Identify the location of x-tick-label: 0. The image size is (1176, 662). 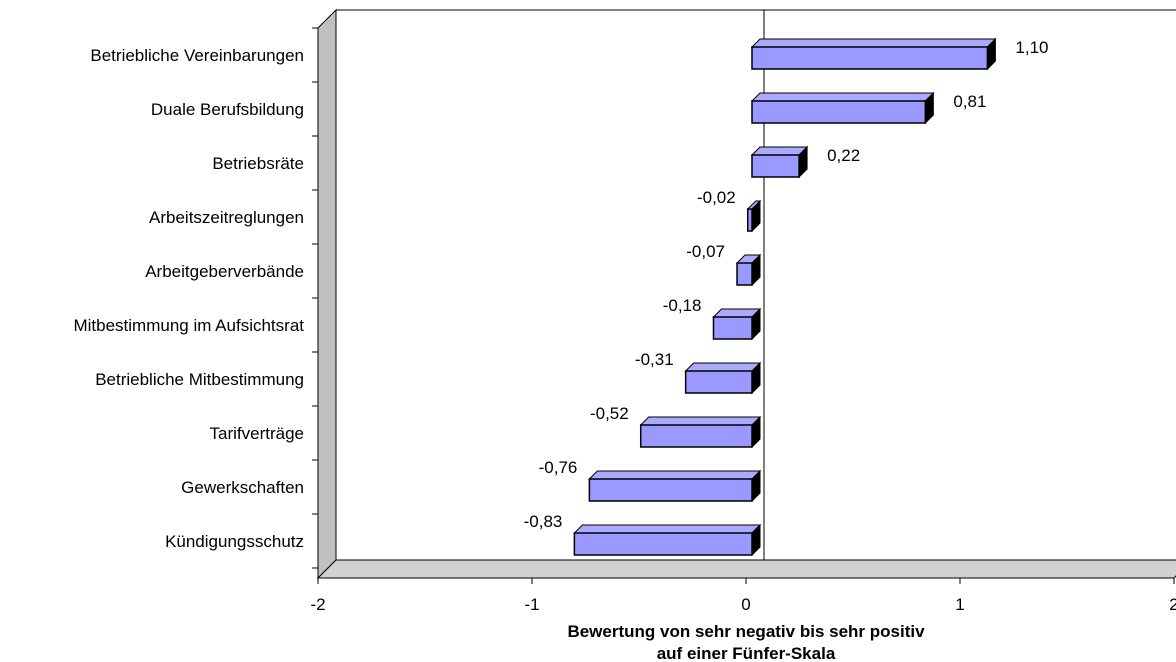
(745, 604).